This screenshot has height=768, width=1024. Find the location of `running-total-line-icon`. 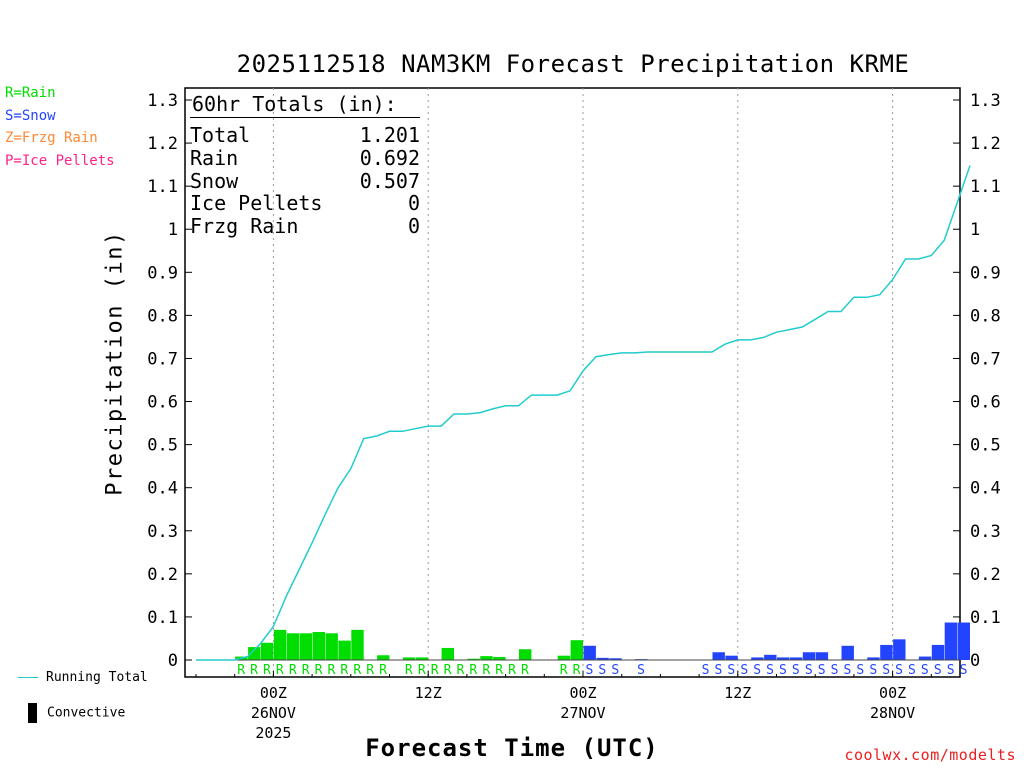

running-total-line-icon is located at coordinates (28, 677).